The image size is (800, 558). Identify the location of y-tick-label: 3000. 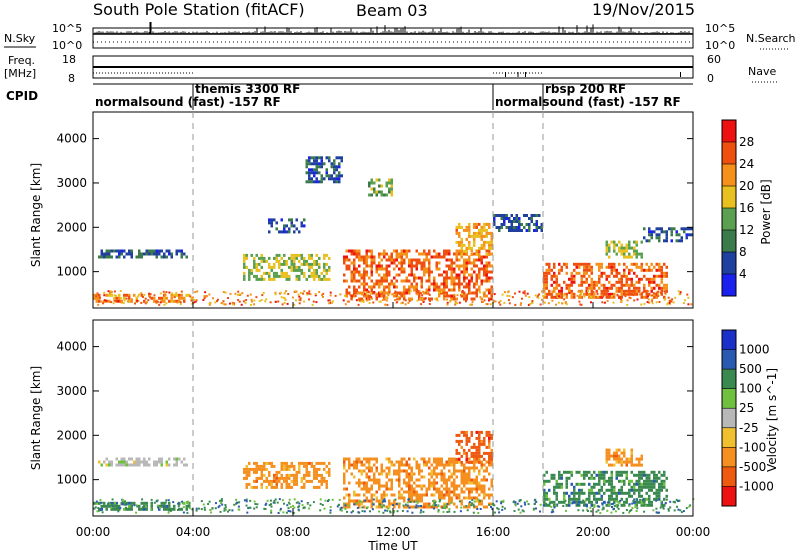
(71, 183).